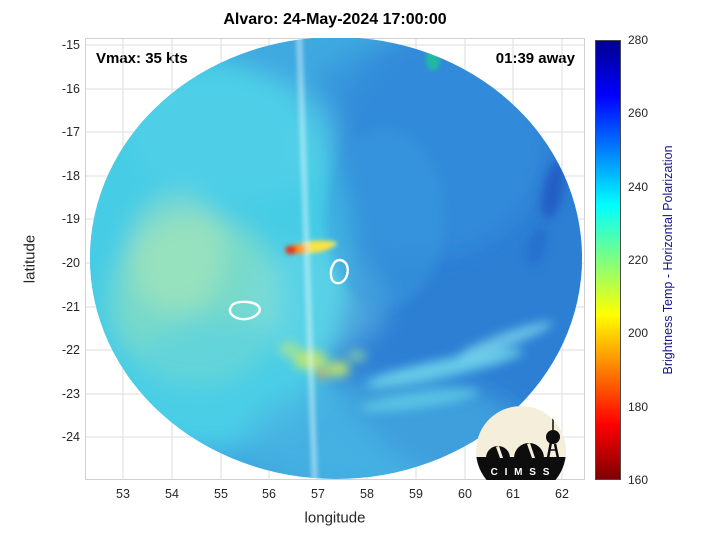 The width and height of the screenshot is (720, 540). I want to click on x-tick-label: 56, so click(269, 494).